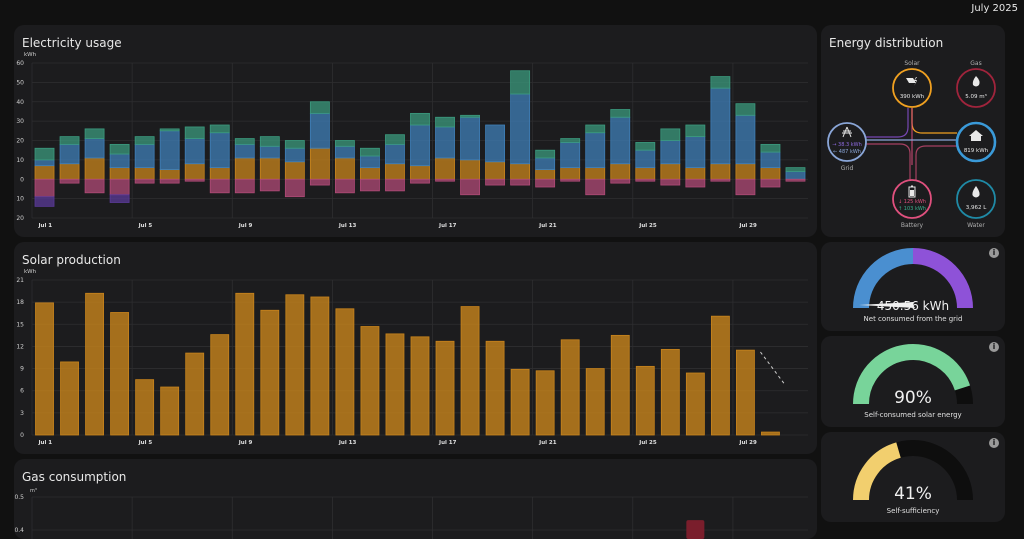  I want to click on flow-solar-grid, so click(887, 123).